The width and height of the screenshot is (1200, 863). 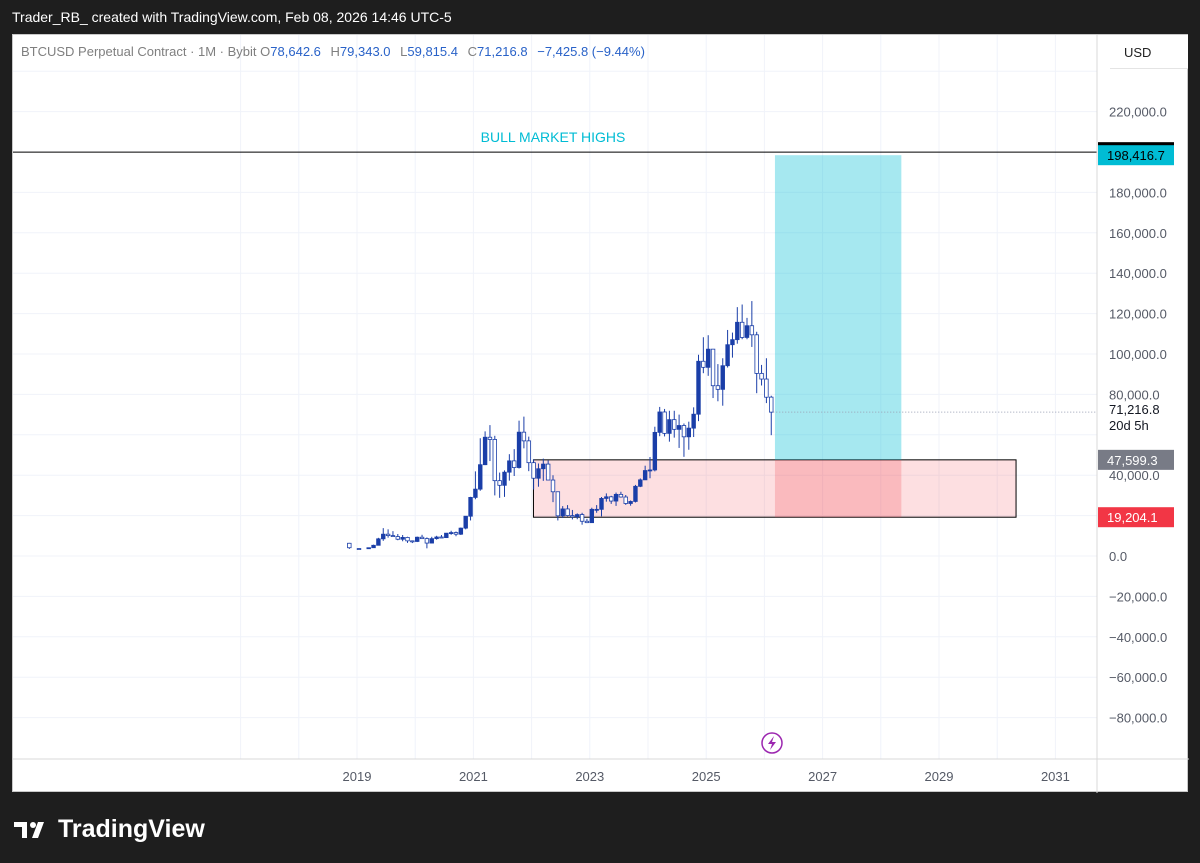 I want to click on price-tick-label: 220,000.0, so click(x=1138, y=112).